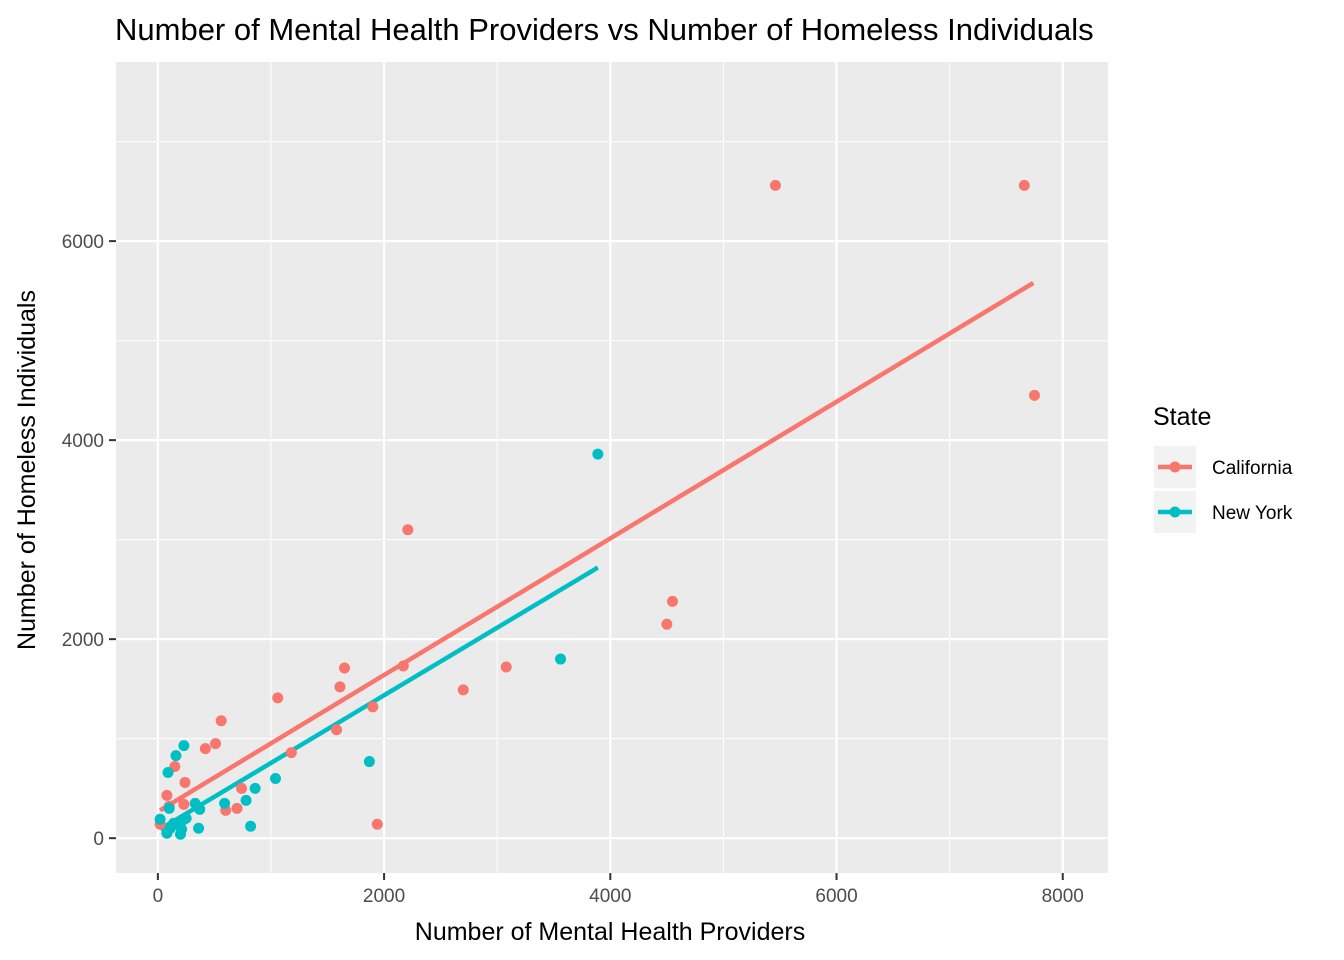 This screenshot has height=960, width=1344. Describe the element at coordinates (158, 896) in the screenshot. I see `x-tick-label: 0` at that location.